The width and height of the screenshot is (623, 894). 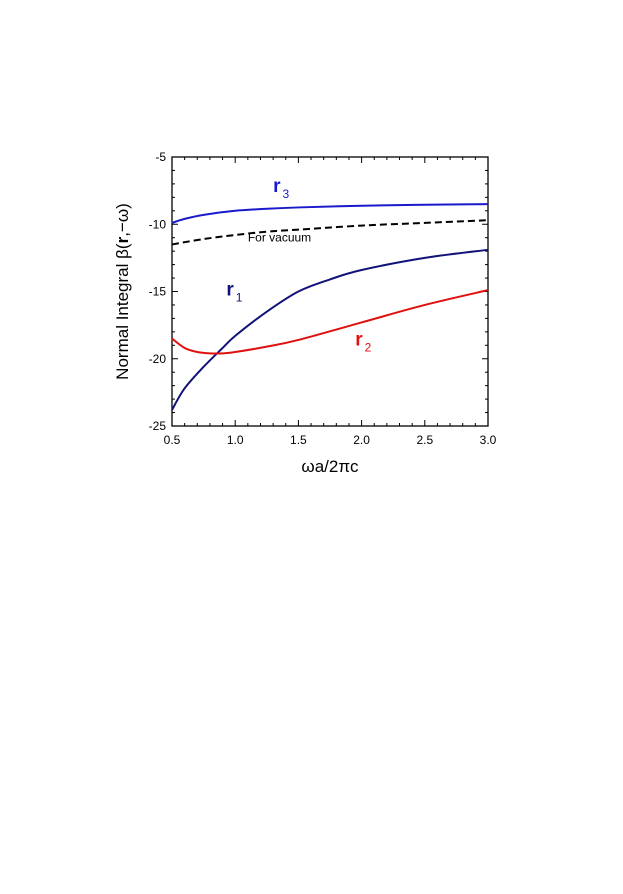 What do you see at coordinates (158, 359) in the screenshot?
I see `y-tick-label: -20` at bounding box center [158, 359].